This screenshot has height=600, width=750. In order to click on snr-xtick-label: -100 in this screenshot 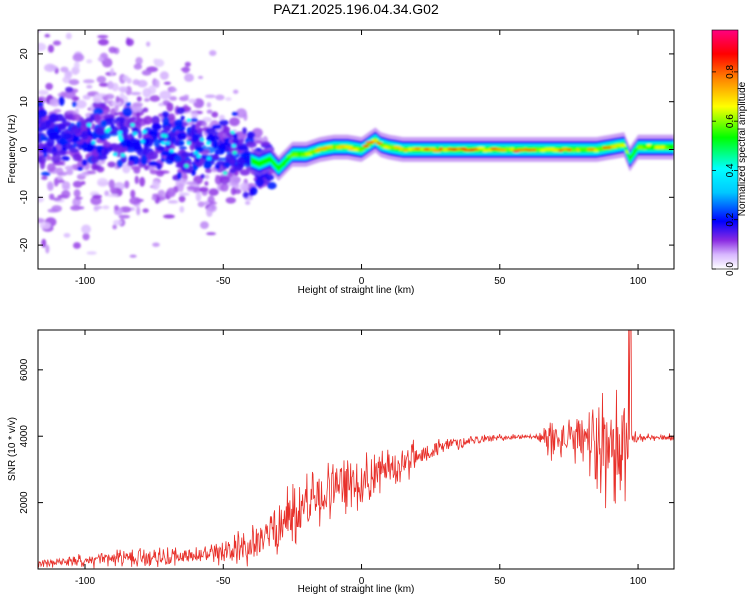, I will do `click(85, 581)`.